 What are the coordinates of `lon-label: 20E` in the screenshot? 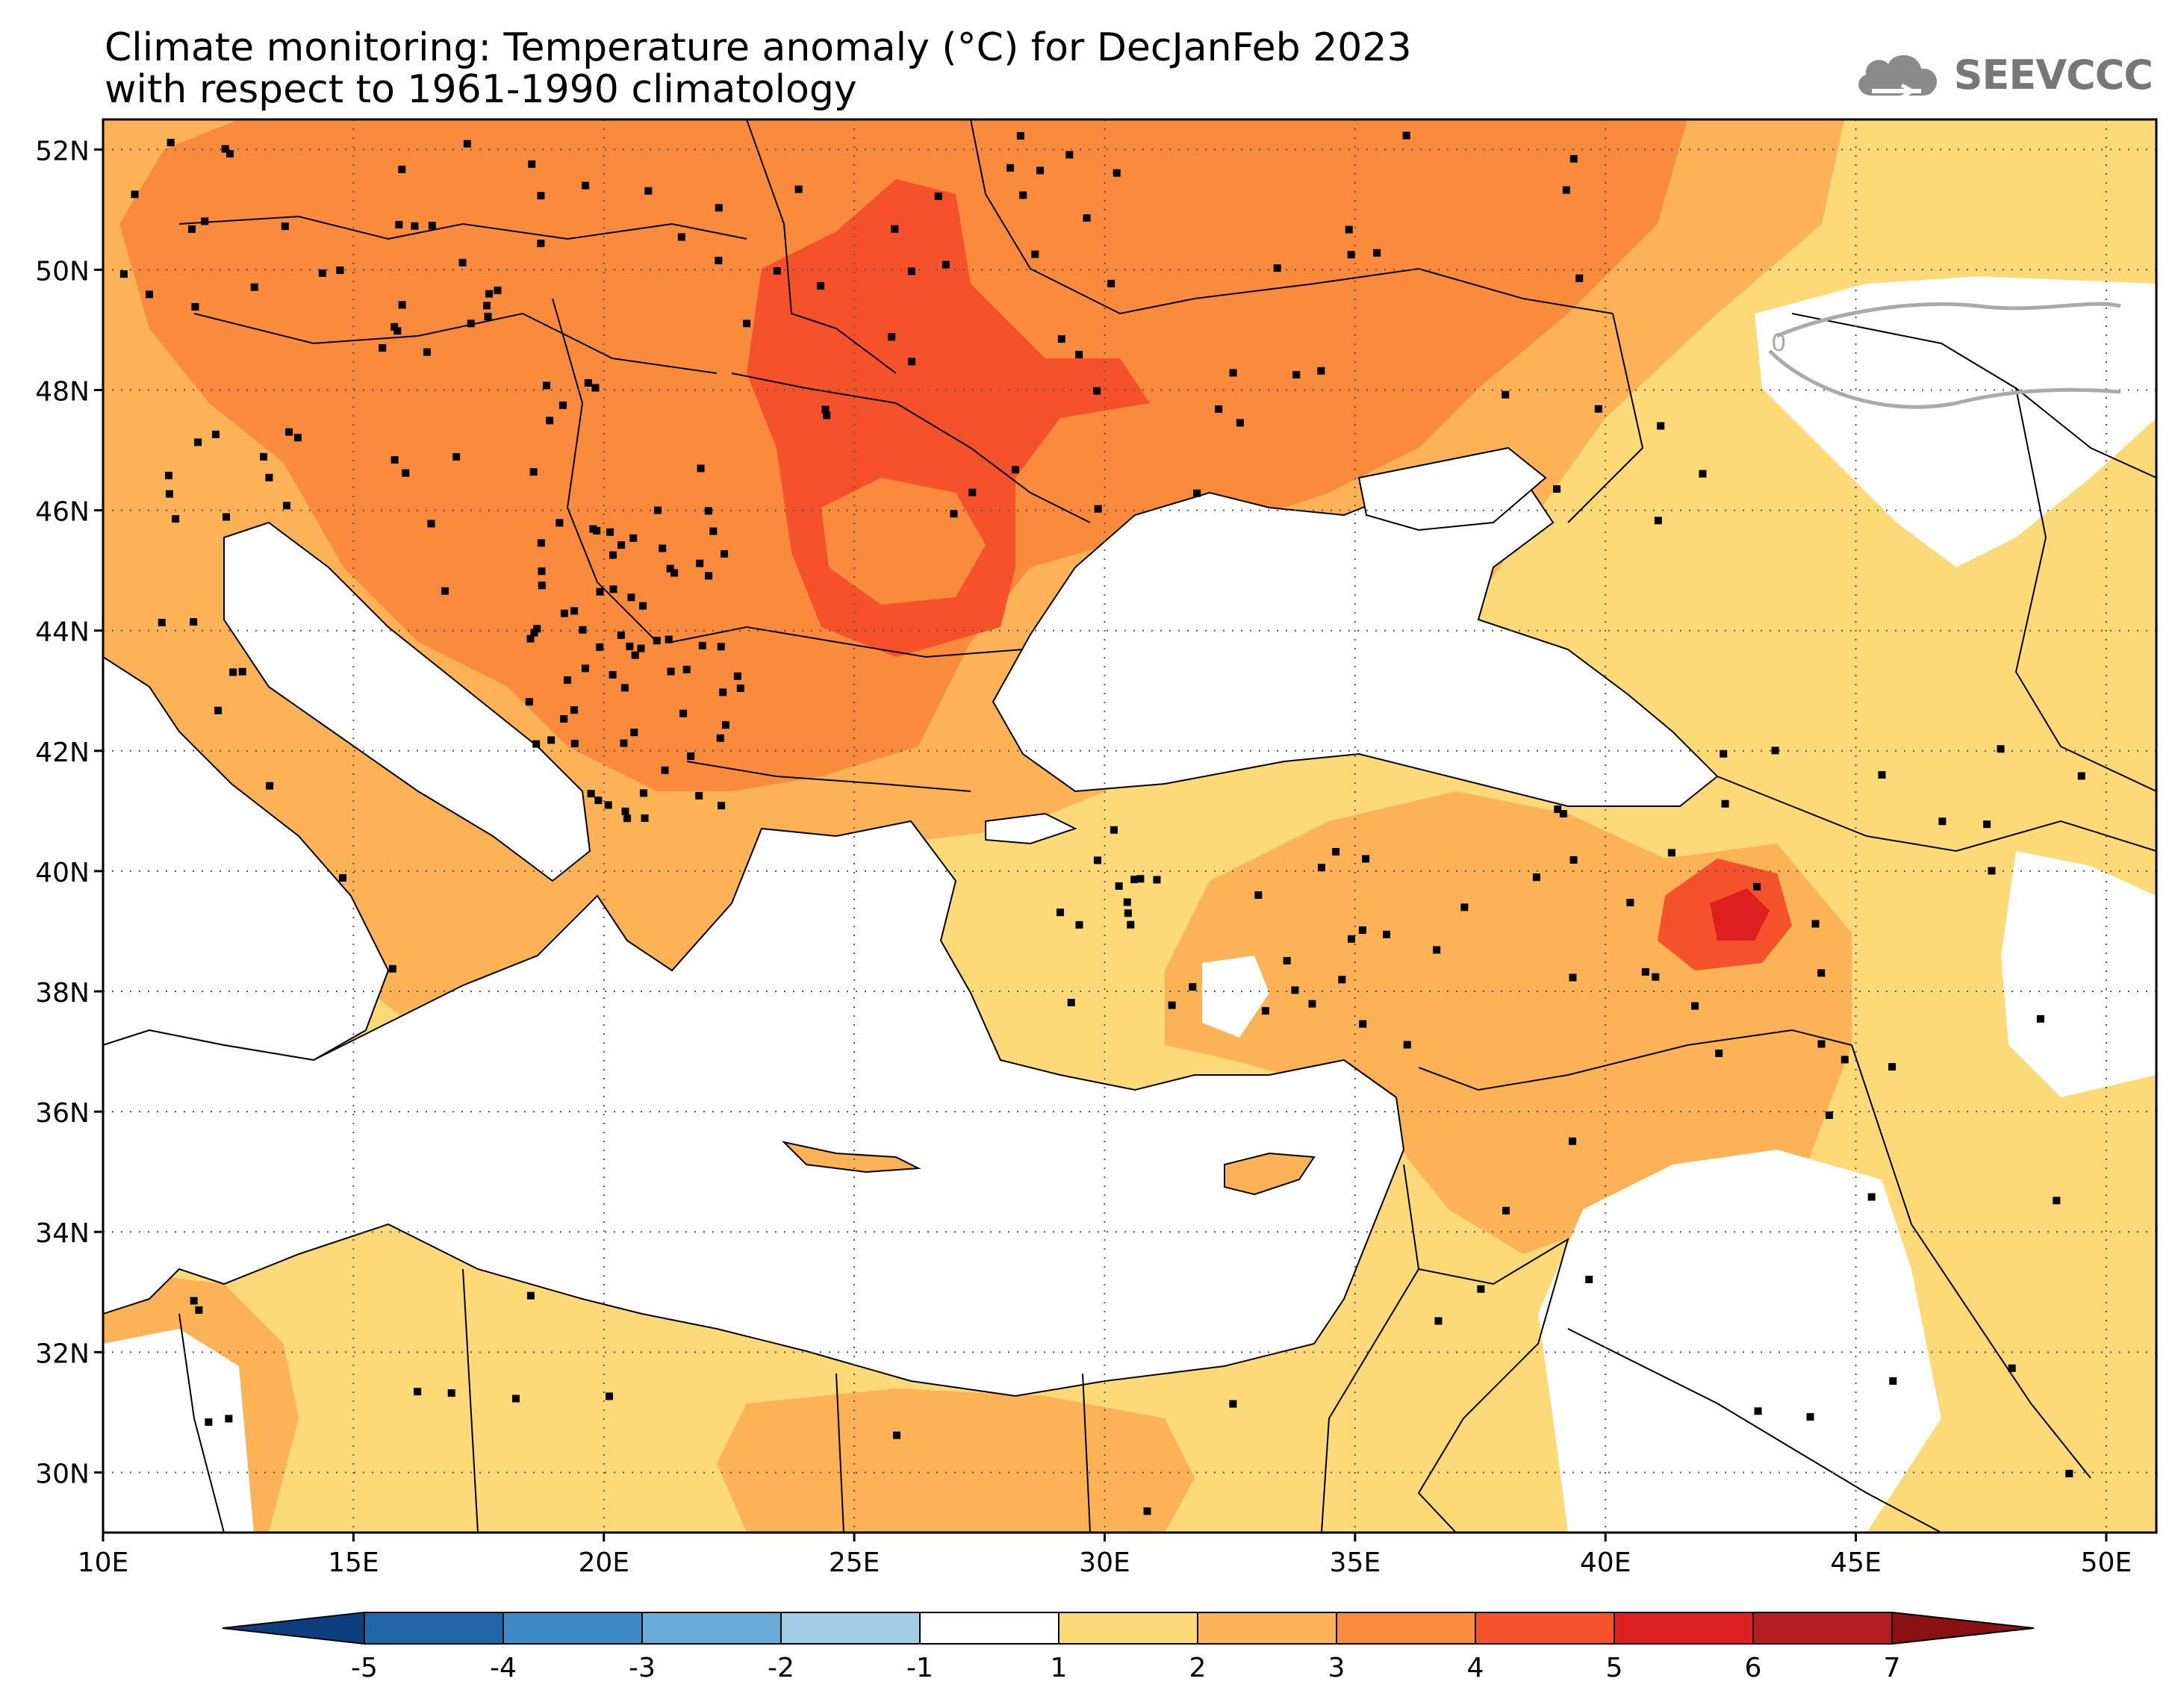 It's located at (603, 1563).